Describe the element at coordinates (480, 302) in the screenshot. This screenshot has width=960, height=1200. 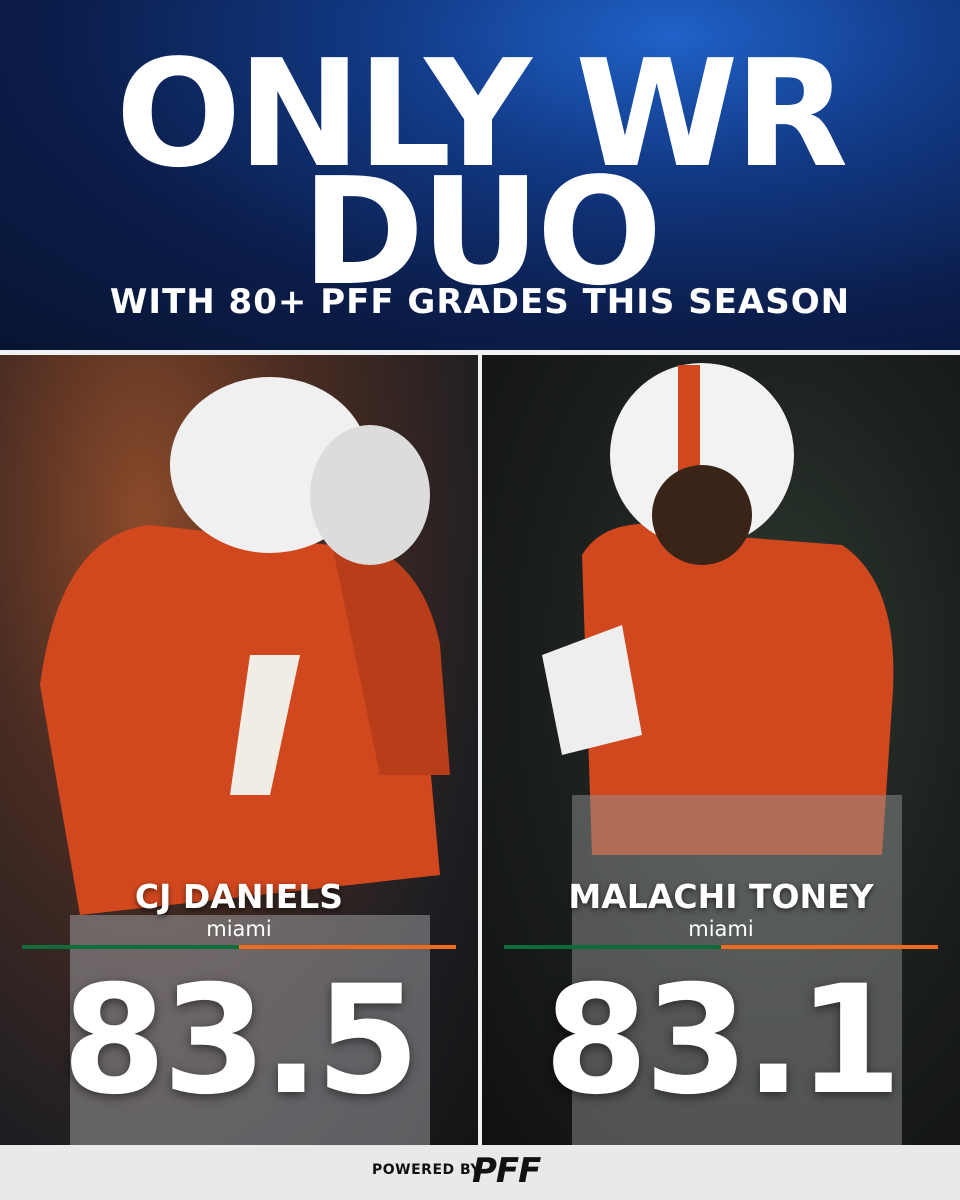
I see `subtitle: WITH 80+ PFF GRADES THIS SEASON` at that location.